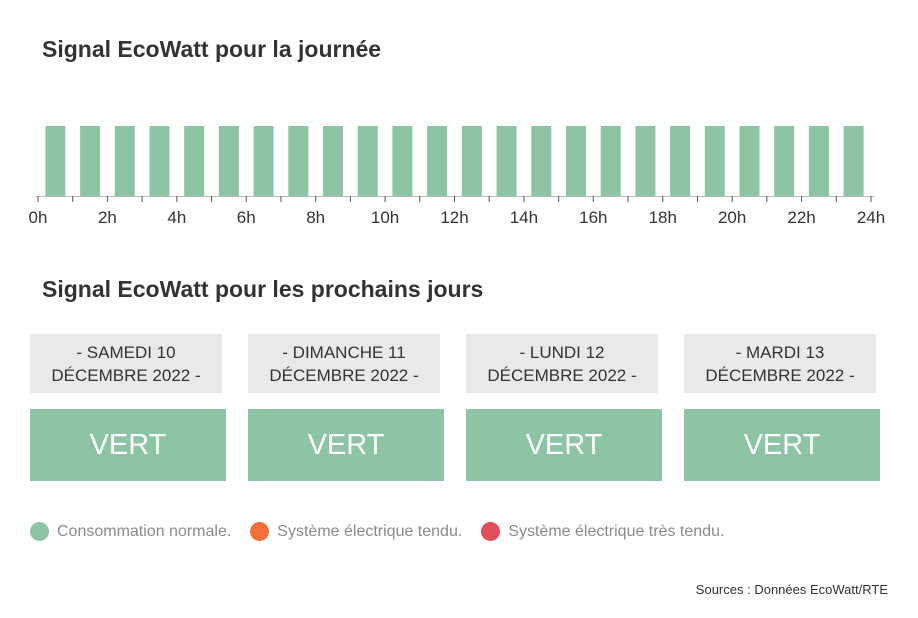 The image size is (918, 618). What do you see at coordinates (663, 217) in the screenshot?
I see `x-tick-label: 18h` at bounding box center [663, 217].